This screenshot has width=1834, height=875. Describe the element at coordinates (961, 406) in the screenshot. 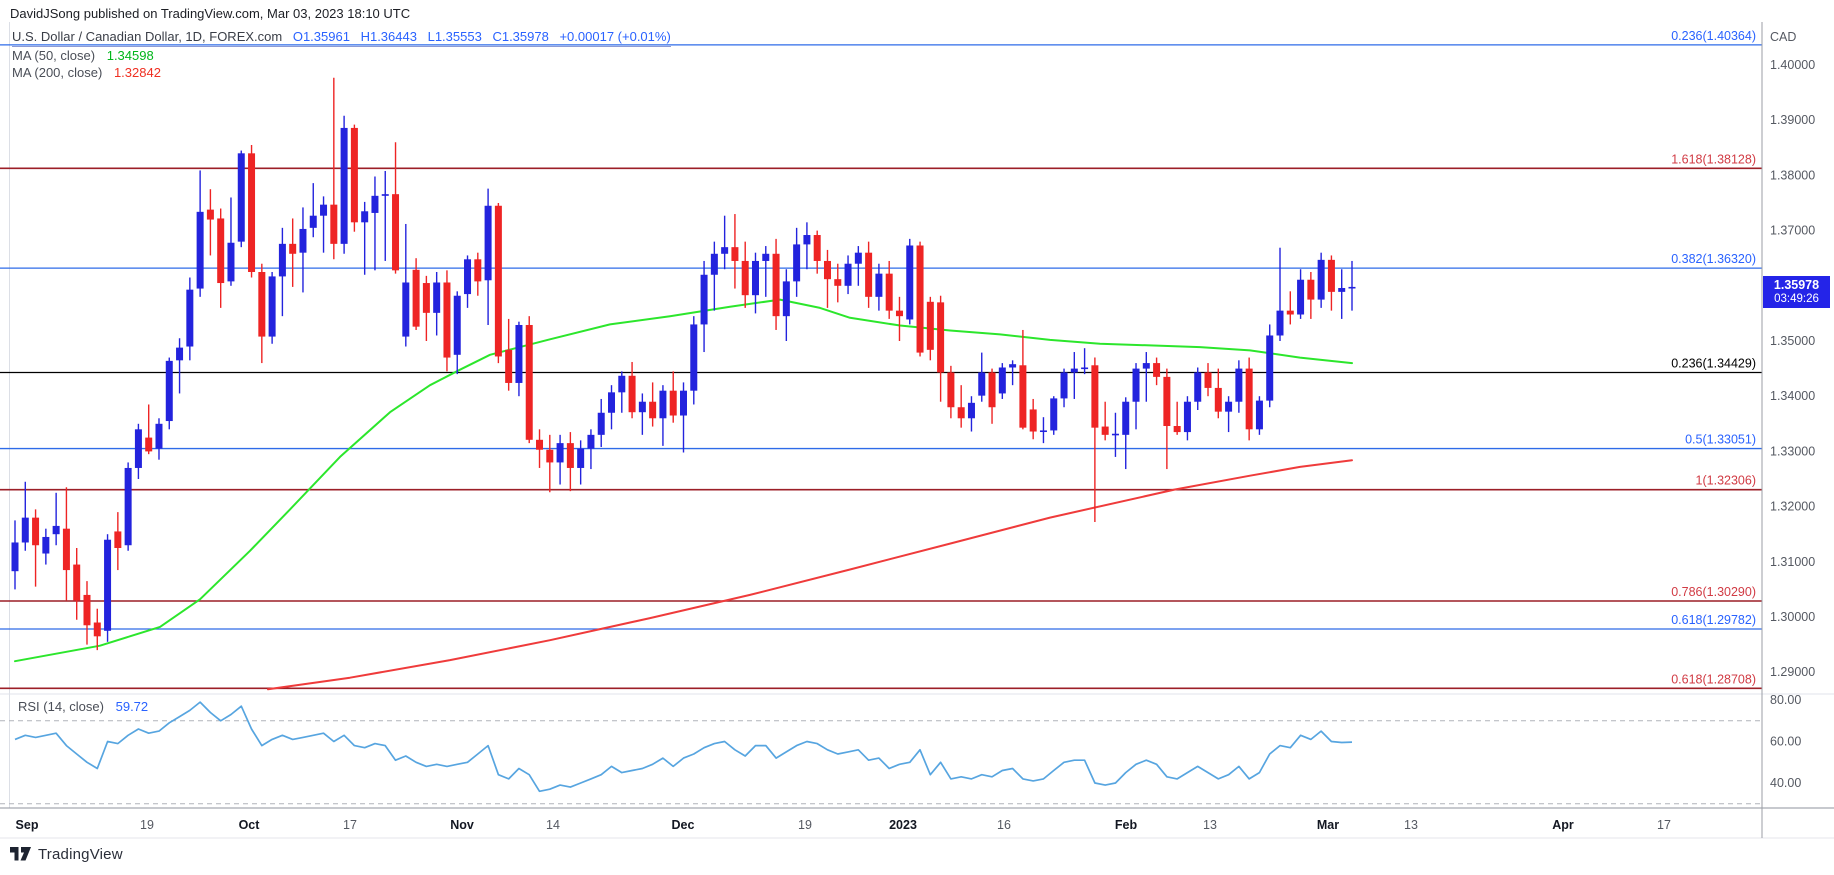

I see `candle-Jan 10` at that location.